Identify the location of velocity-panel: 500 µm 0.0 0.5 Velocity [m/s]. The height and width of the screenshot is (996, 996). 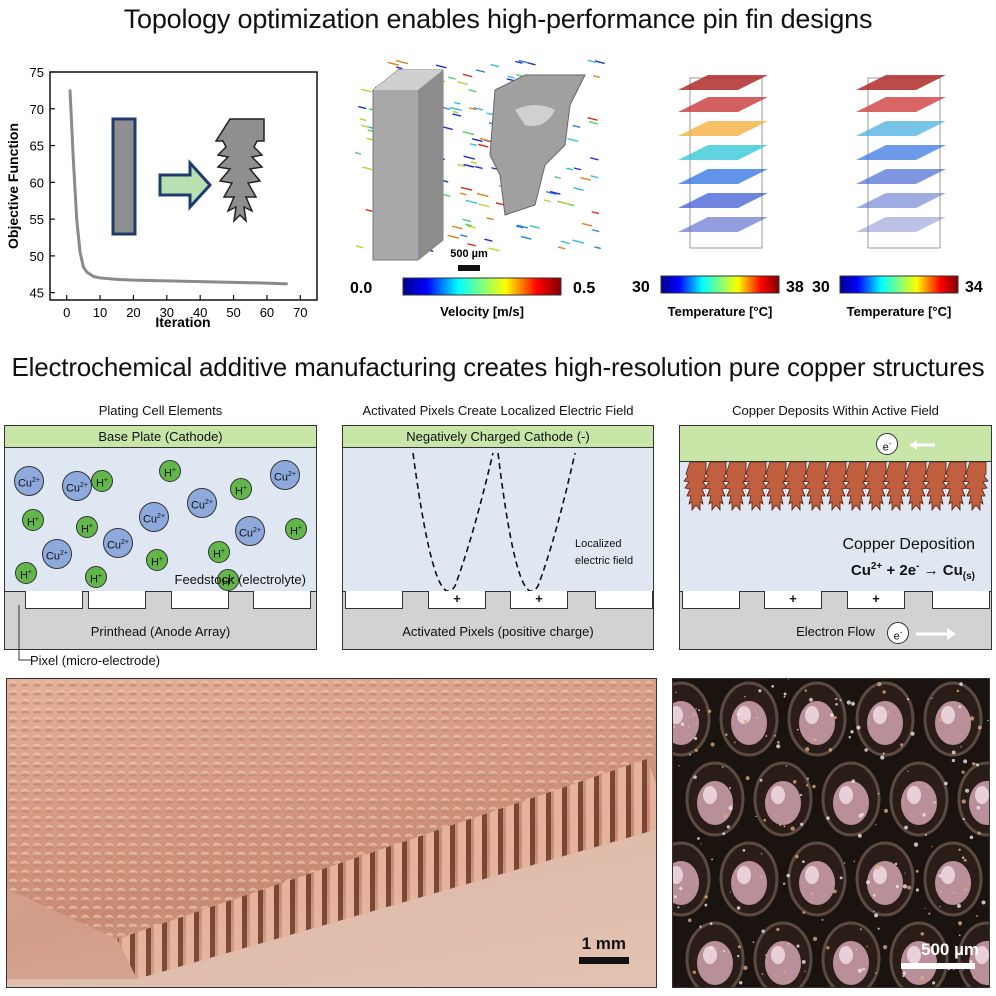
(480, 187).